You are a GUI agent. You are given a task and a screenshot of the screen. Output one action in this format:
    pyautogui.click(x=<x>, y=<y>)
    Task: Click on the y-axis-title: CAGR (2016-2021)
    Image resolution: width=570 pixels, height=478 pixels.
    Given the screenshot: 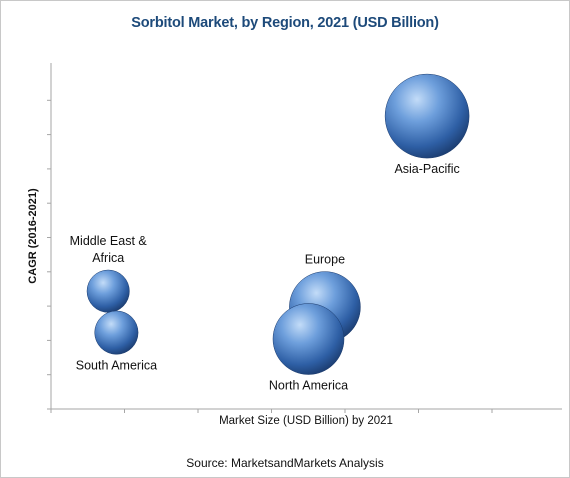 What is the action you would take?
    pyautogui.click(x=33, y=236)
    